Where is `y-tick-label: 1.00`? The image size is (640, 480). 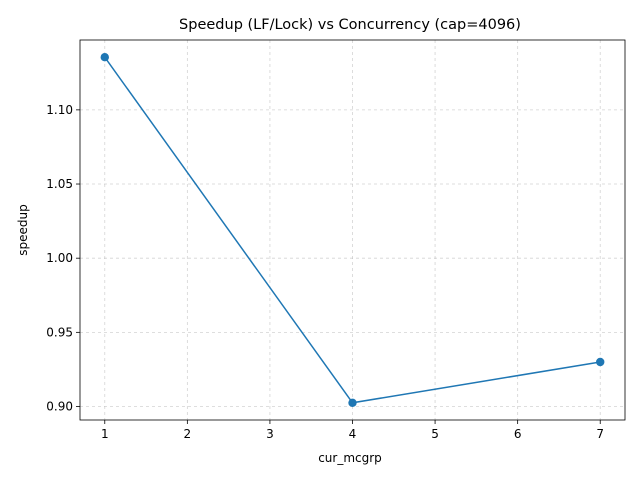 y-tick-label: 1.00 is located at coordinates (59, 258).